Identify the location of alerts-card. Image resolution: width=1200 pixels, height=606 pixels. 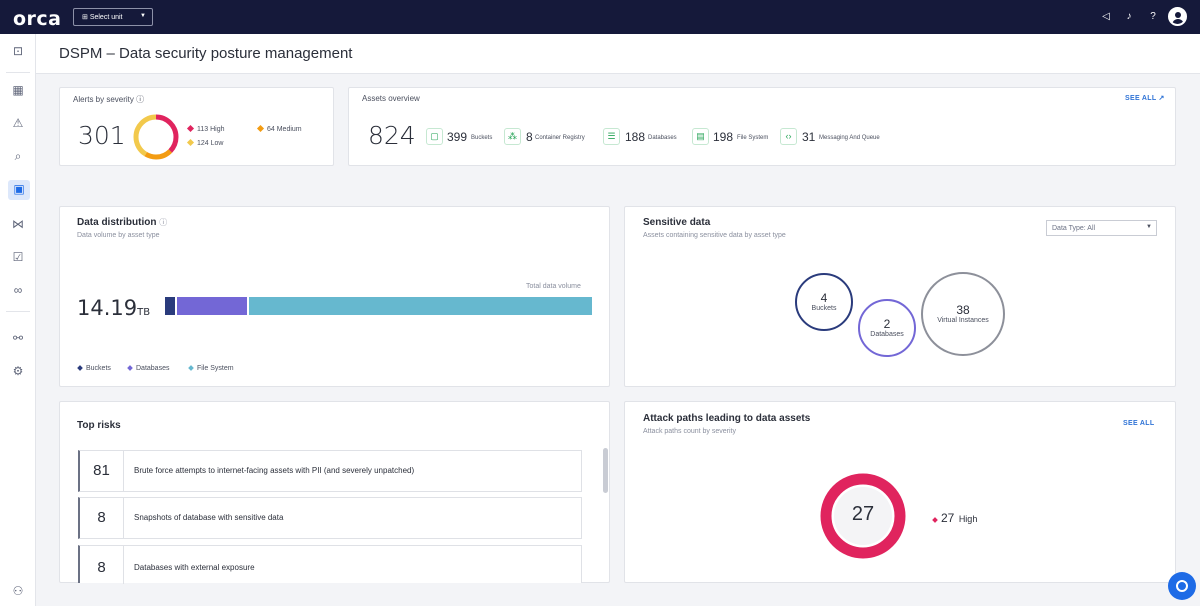
(196, 126).